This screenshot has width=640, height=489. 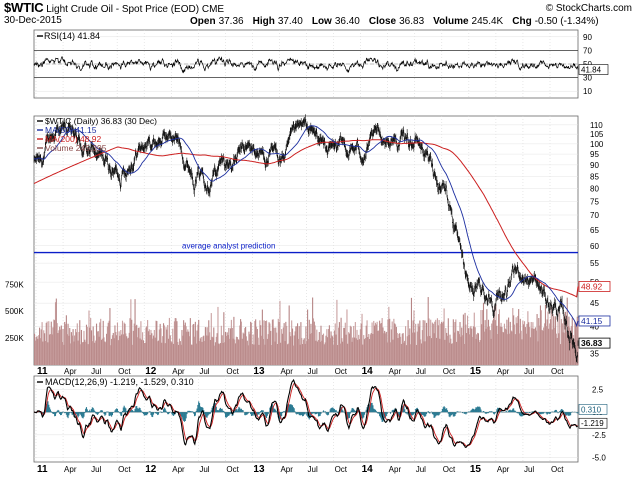 What do you see at coordinates (592, 343) in the screenshot?
I see `price-last-label-2: 36.83` at bounding box center [592, 343].